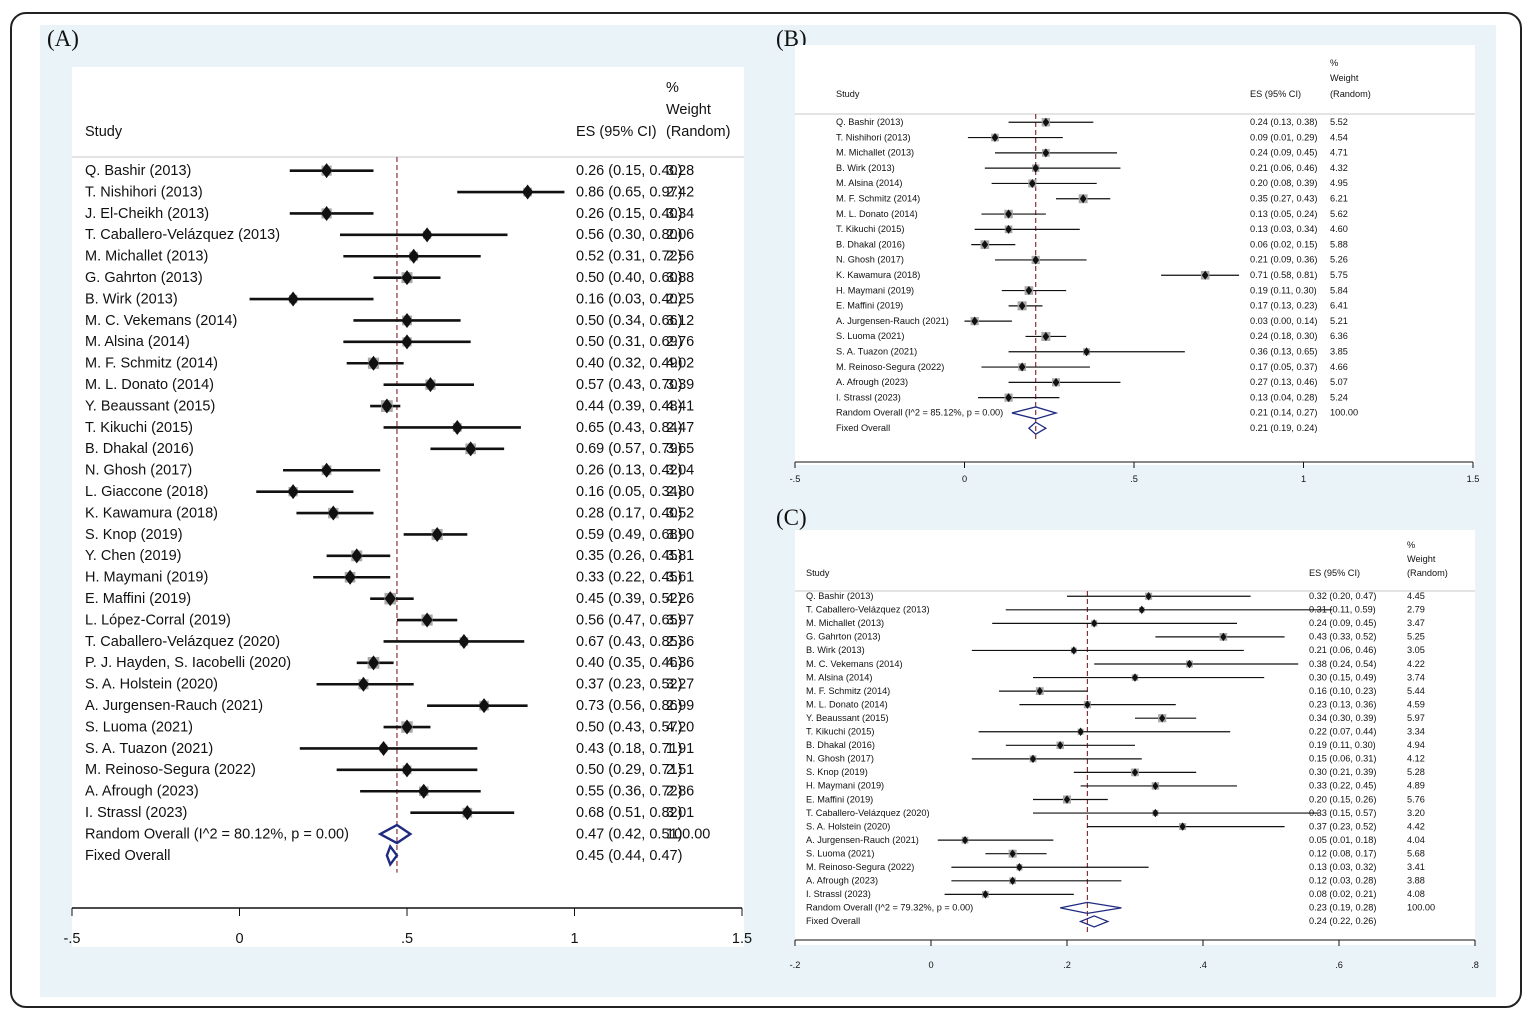  Describe the element at coordinates (680, 449) in the screenshot. I see `study-weight: 3.65` at that location.